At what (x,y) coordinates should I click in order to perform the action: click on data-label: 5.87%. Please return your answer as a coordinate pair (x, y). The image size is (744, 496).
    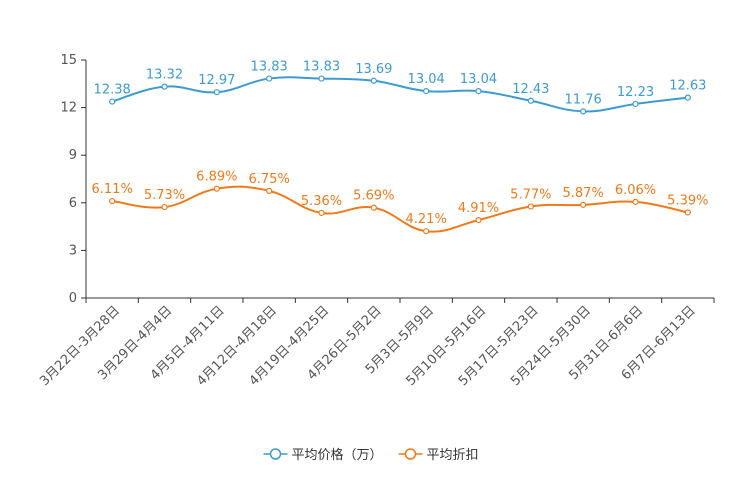
    Looking at the image, I should click on (583, 193).